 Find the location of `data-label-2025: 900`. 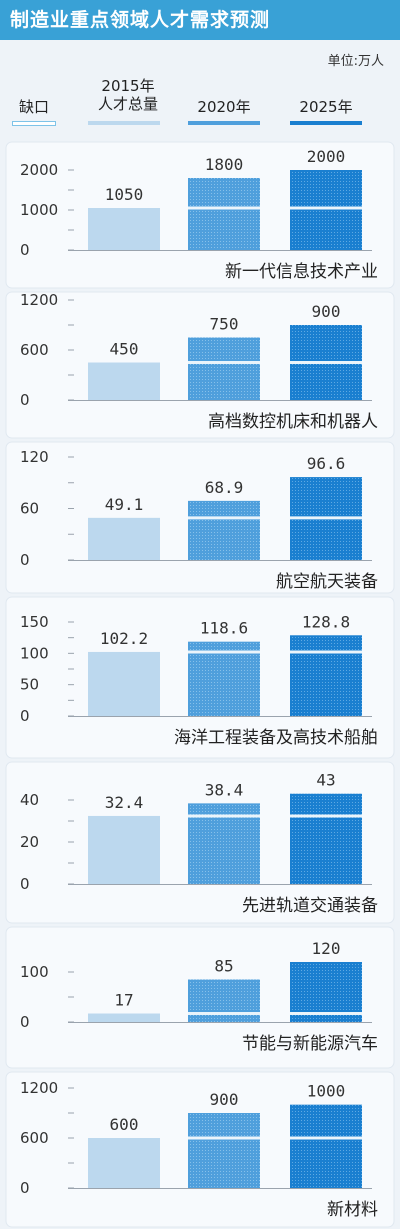

data-label-2025: 900 is located at coordinates (326, 311).